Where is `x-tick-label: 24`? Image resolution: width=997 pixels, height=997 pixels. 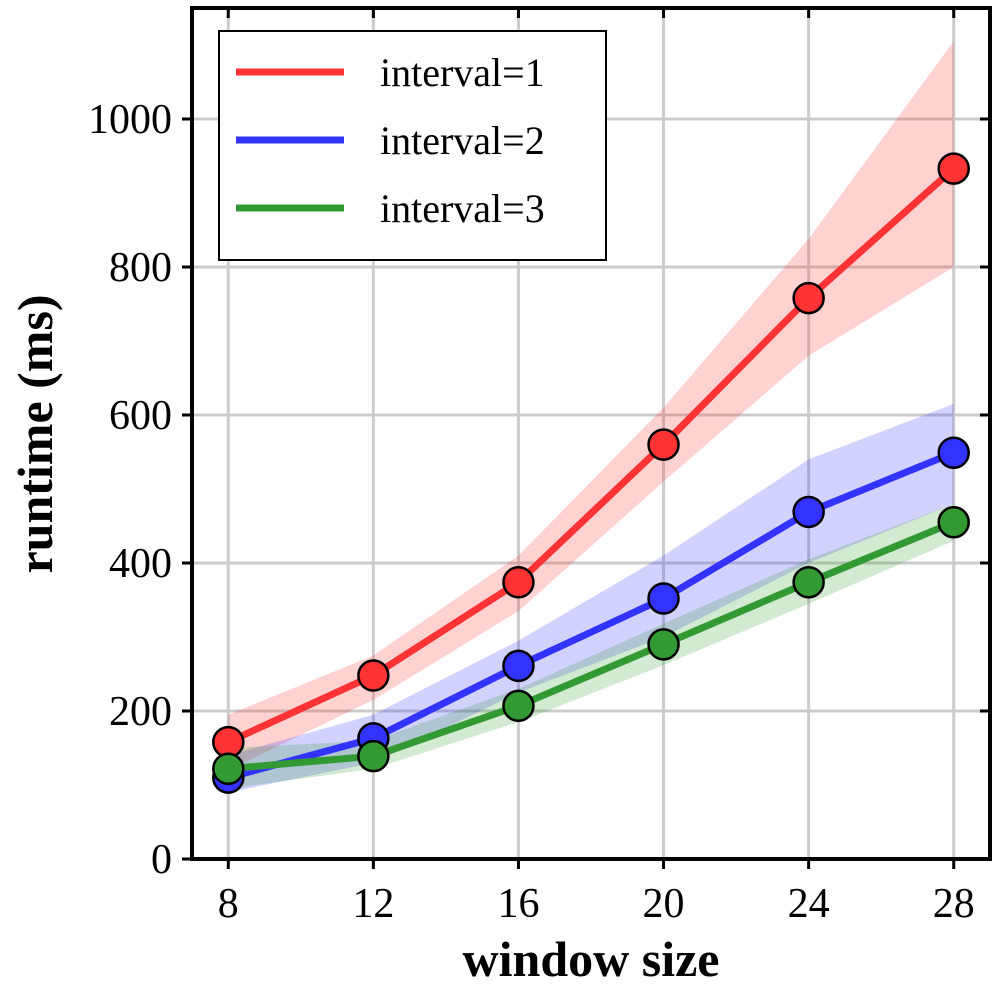
x-tick-label: 24 is located at coordinates (809, 904).